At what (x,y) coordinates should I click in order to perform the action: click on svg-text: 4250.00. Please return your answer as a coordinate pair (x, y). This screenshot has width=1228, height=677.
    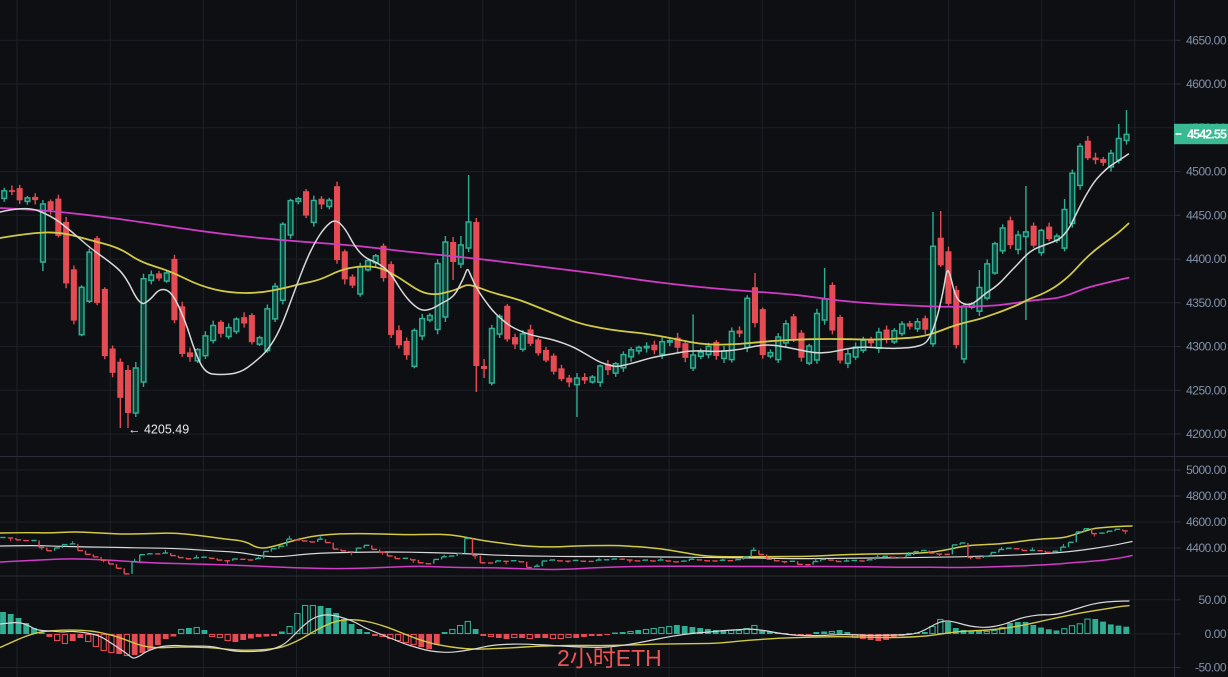
    Looking at the image, I should click on (1206, 390).